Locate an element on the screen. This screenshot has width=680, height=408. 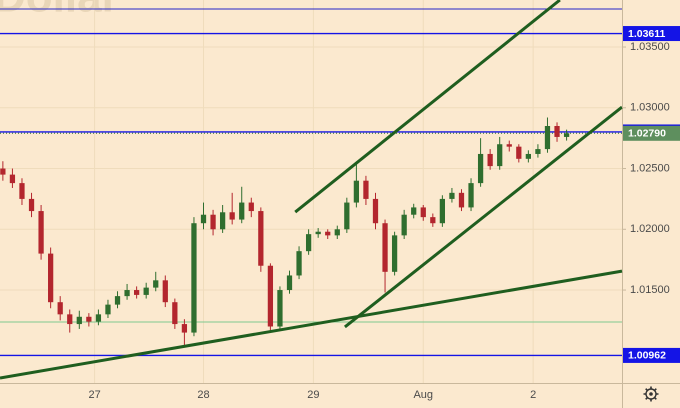
x-tick-label: 29 is located at coordinates (313, 395).